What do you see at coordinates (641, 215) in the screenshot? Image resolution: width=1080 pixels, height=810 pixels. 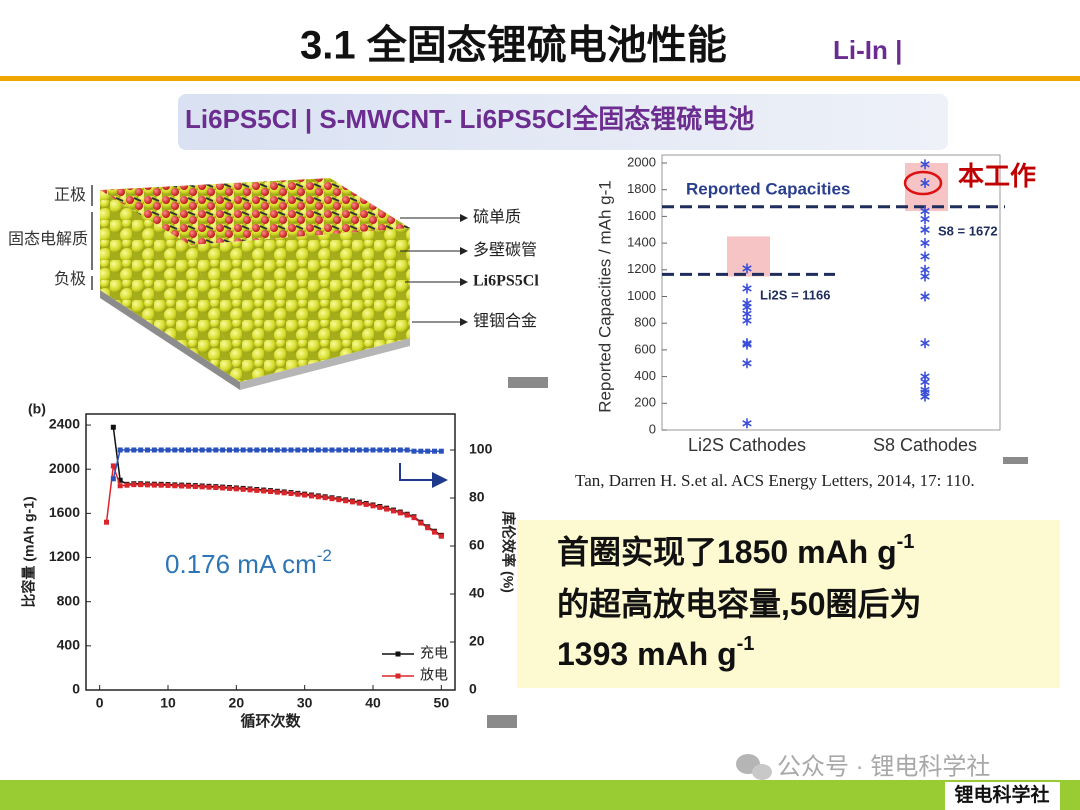 I see `y-tick-label: 1600` at bounding box center [641, 215].